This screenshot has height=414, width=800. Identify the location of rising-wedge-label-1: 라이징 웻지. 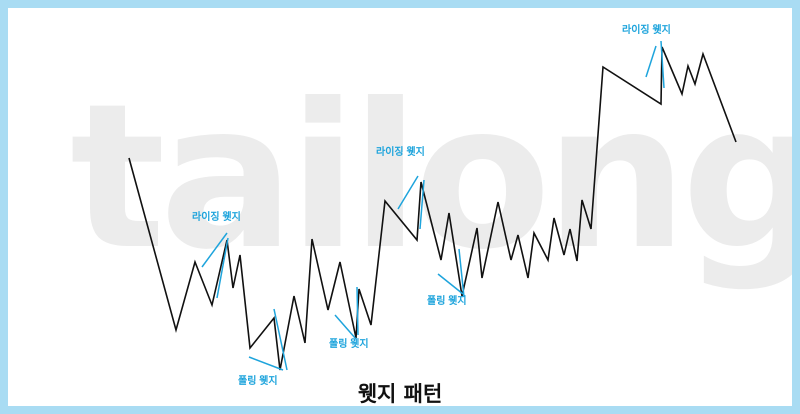
(216, 217).